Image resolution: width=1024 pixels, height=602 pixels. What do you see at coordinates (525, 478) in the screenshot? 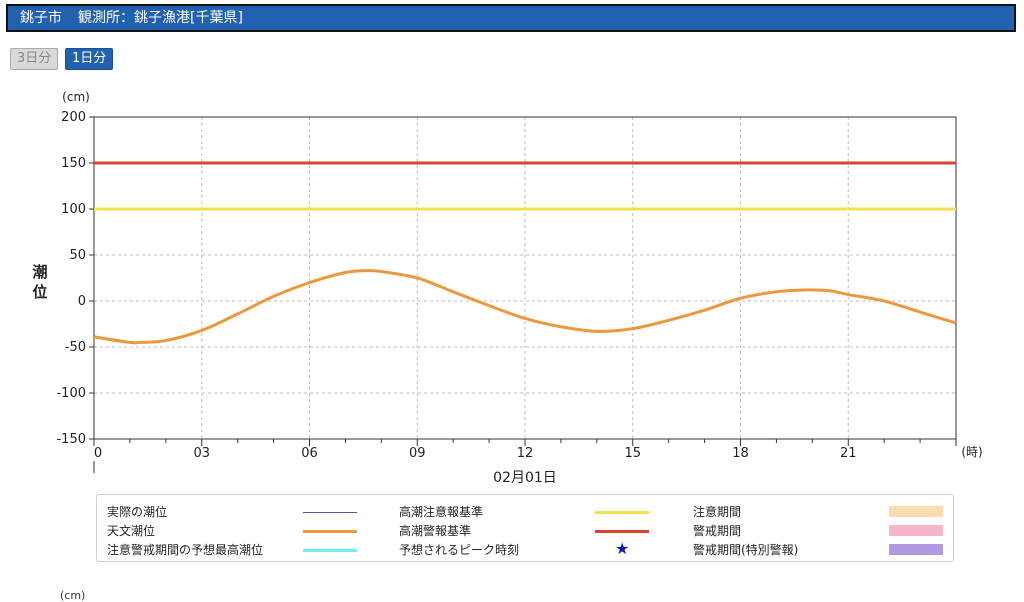
I see `date-label: 02月01日` at bounding box center [525, 478].